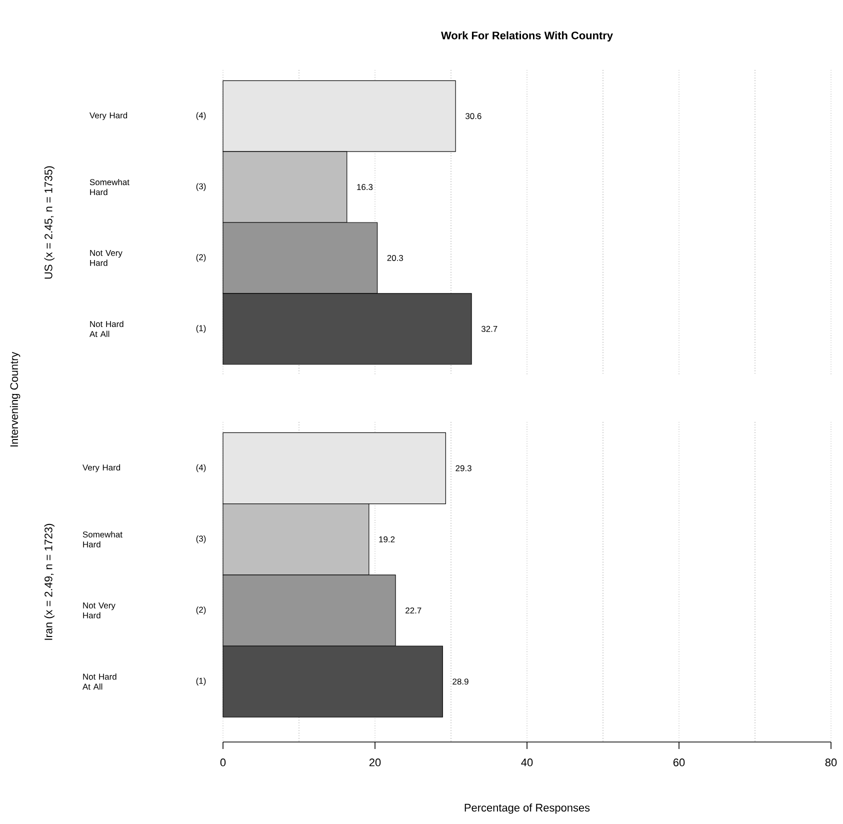  Describe the element at coordinates (15, 399) in the screenshot. I see `text: Intervening Country` at that location.